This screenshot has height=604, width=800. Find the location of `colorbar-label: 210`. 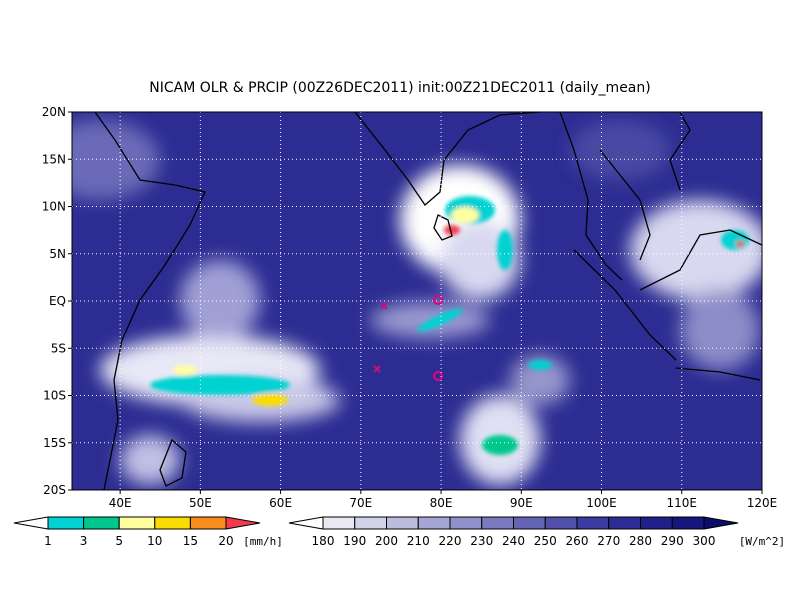

colorbar-label: 210 is located at coordinates (418, 541).